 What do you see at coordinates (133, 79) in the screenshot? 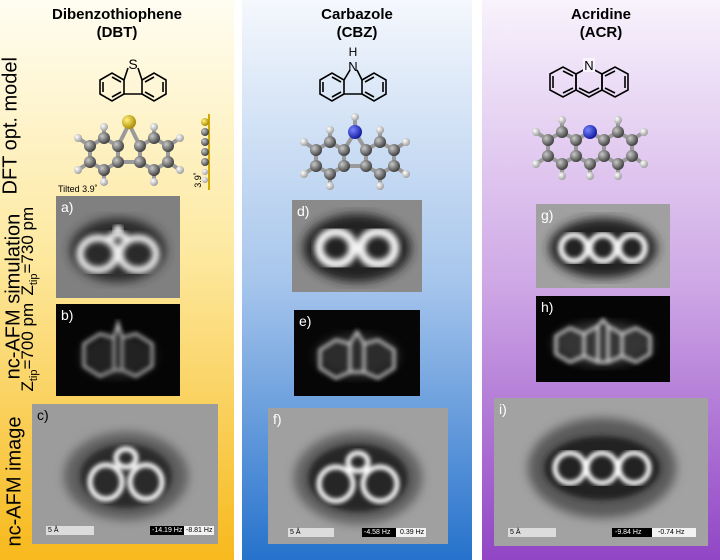
I see `dbt-skeletal-formula: S` at bounding box center [133, 79].